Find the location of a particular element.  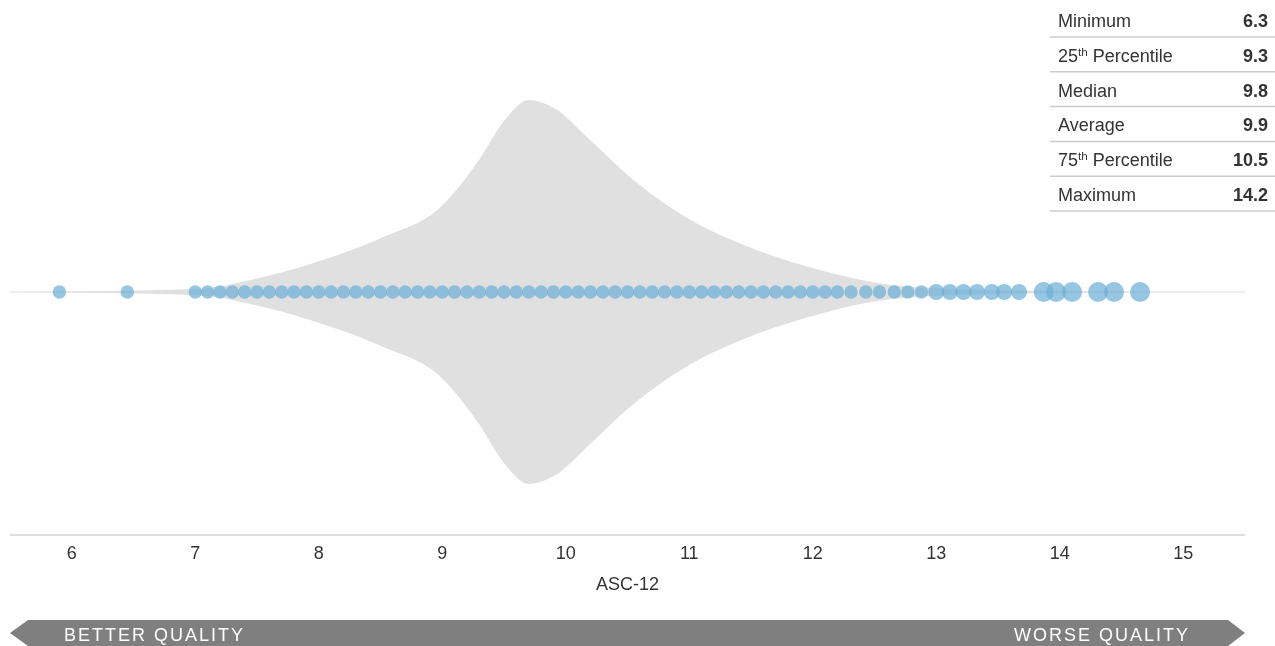

x-tick-label: 10 is located at coordinates (565, 553).